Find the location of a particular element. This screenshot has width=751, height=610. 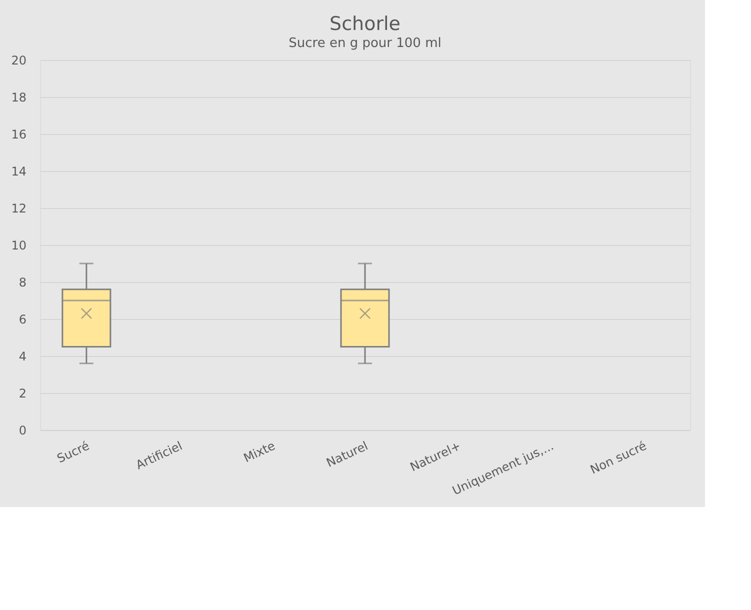

x-tick-label: Mixte is located at coordinates (259, 452).